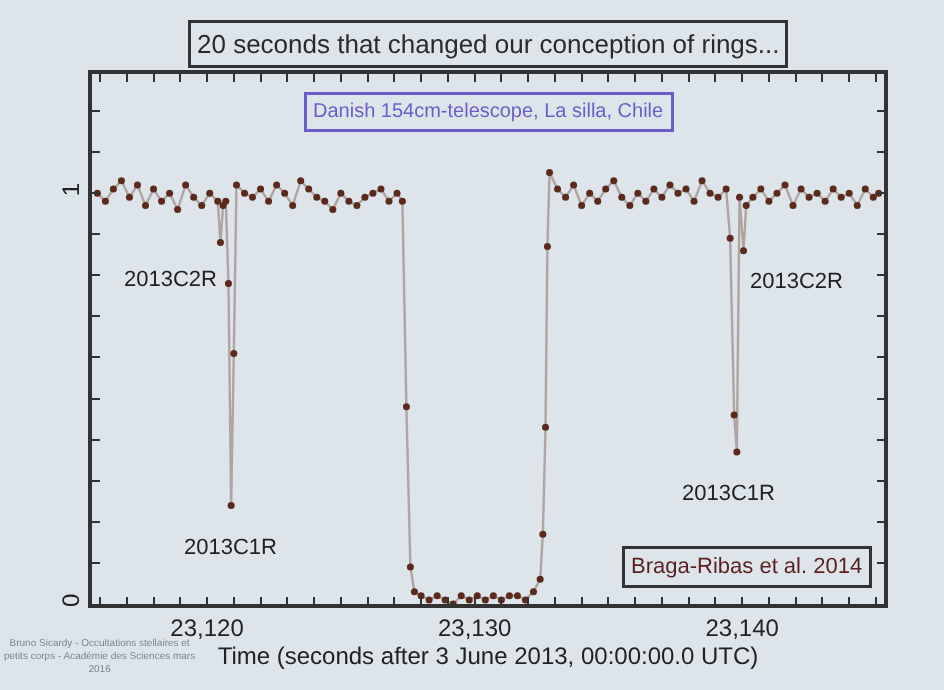  What do you see at coordinates (70, 189) in the screenshot?
I see `y-tick-label: 1` at bounding box center [70, 189].